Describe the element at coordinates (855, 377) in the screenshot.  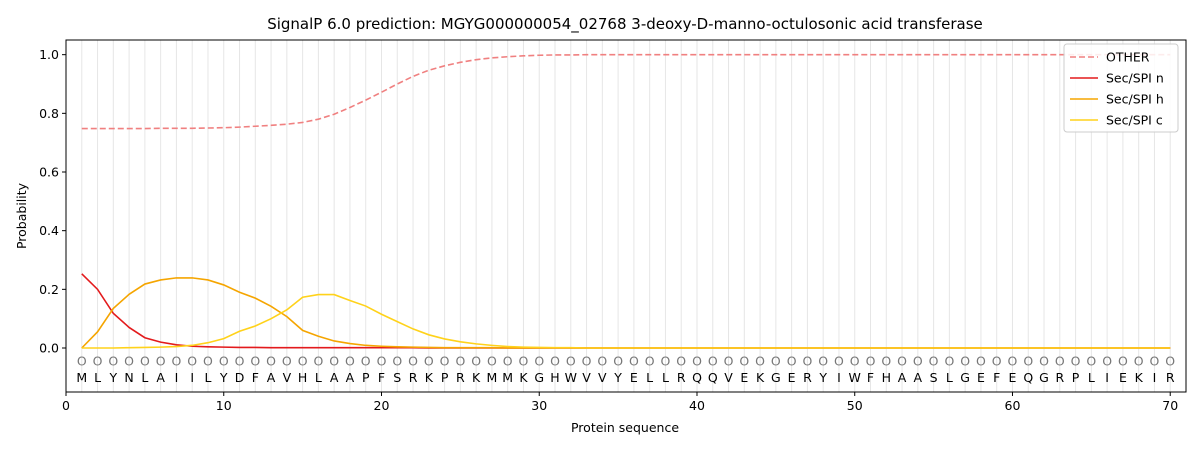
I see `sequence-residue: W` at that location.